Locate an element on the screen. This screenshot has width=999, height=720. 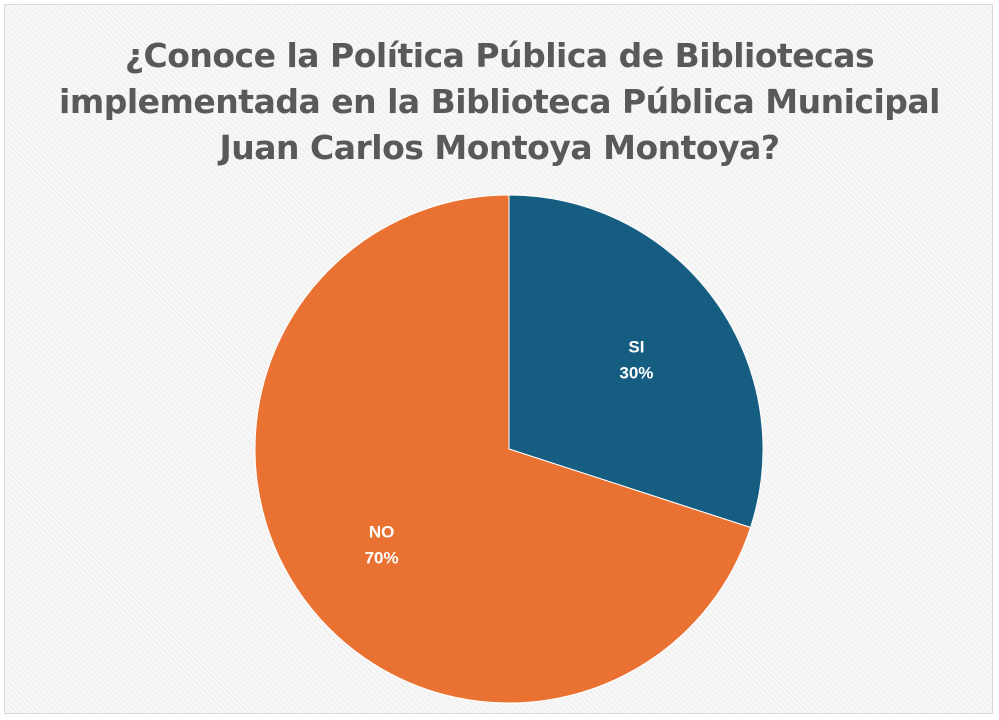
pie-label-value: 70% is located at coordinates (382, 558).